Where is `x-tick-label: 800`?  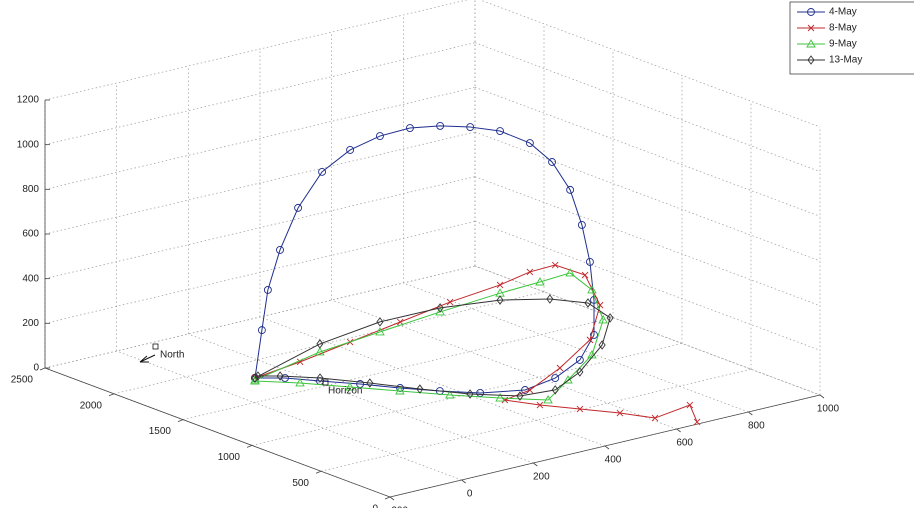
x-tick-label: 800 is located at coordinates (756, 426).